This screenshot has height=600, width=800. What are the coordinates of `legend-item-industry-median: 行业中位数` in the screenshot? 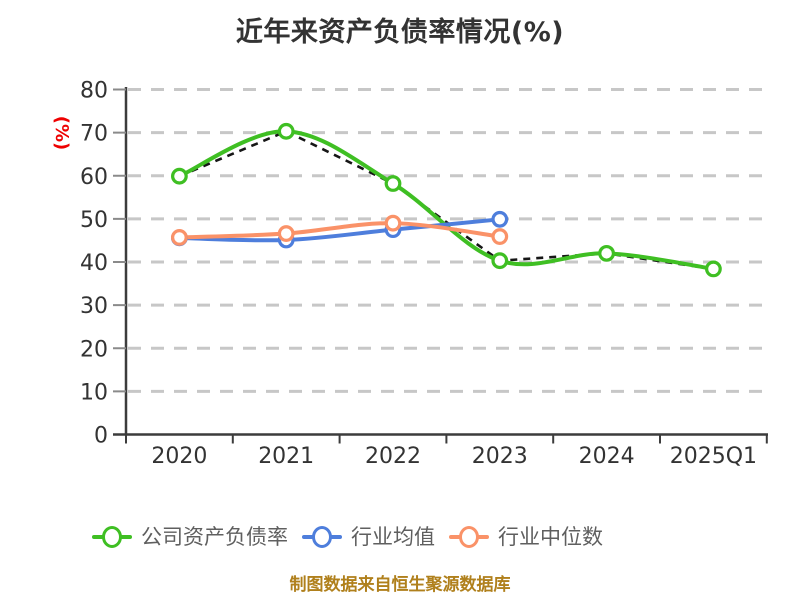 It's located at (526, 537).